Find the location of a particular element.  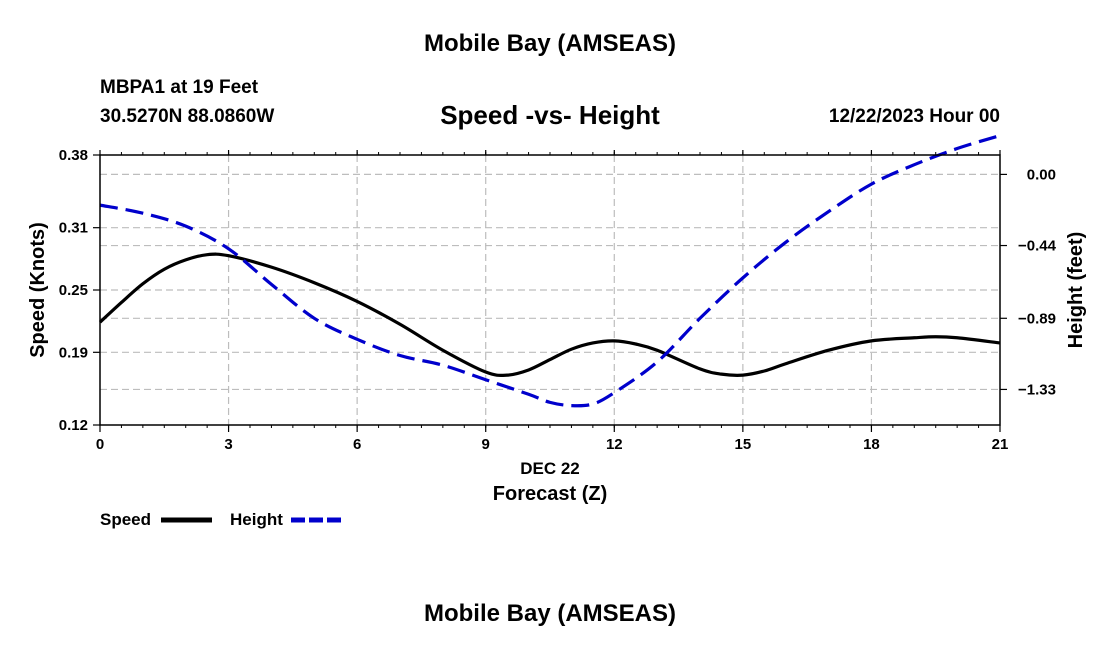

y2-tick-label: −0.89 is located at coordinates (1037, 318).